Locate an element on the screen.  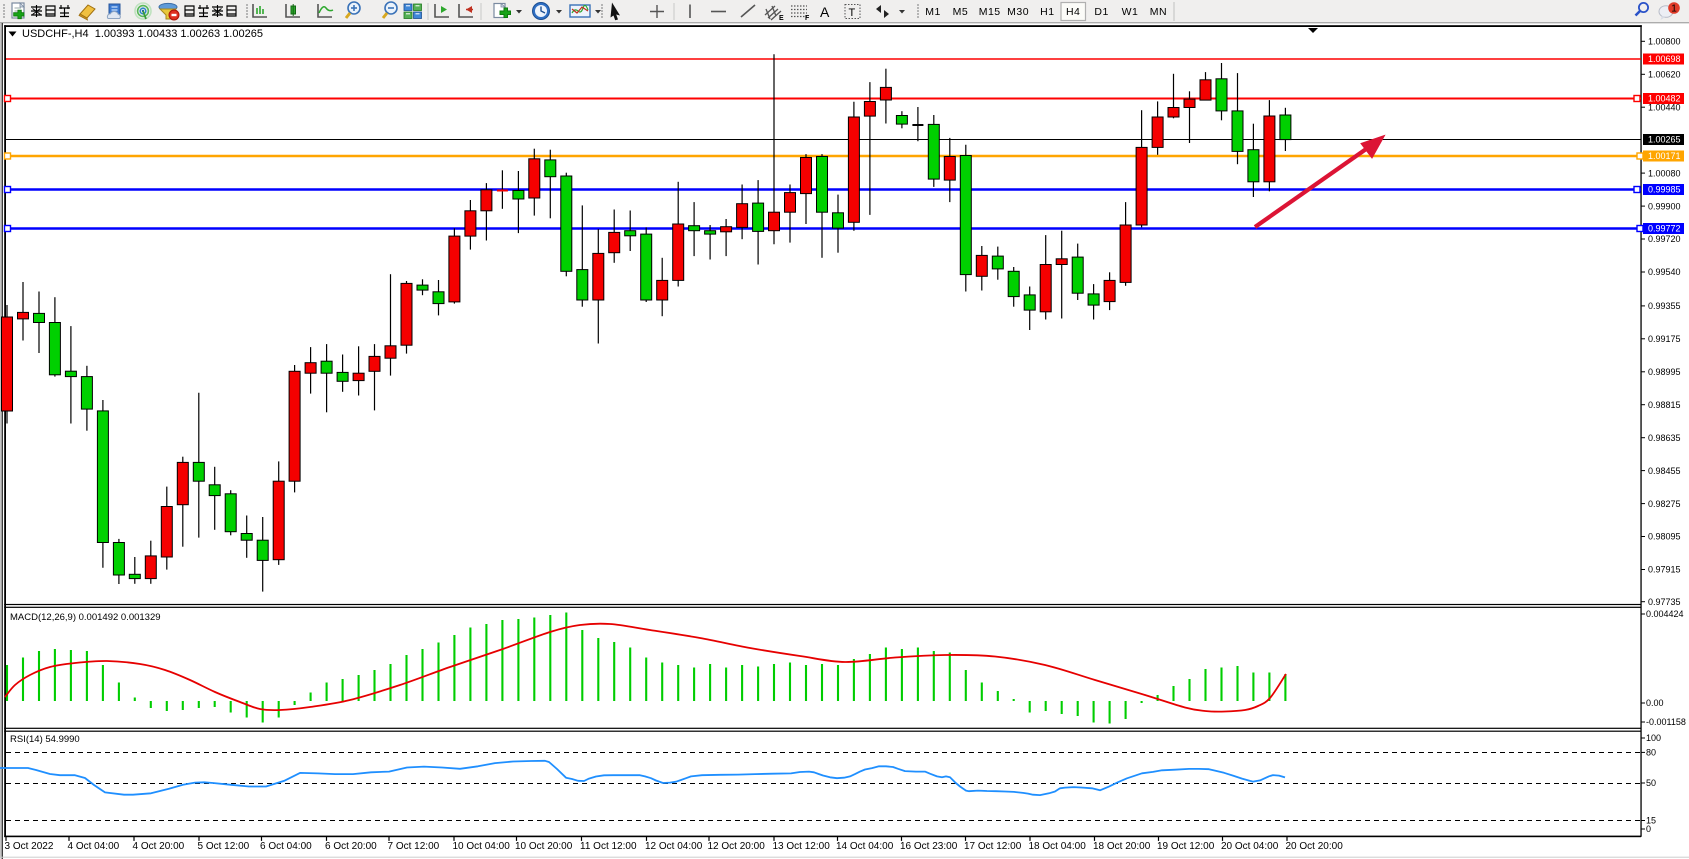
svg-text:MACD(12,26,9) 0.001492 0.00132: MACD(12,26,9) 0.001492 0.001329 is located at coordinates (85, 617).